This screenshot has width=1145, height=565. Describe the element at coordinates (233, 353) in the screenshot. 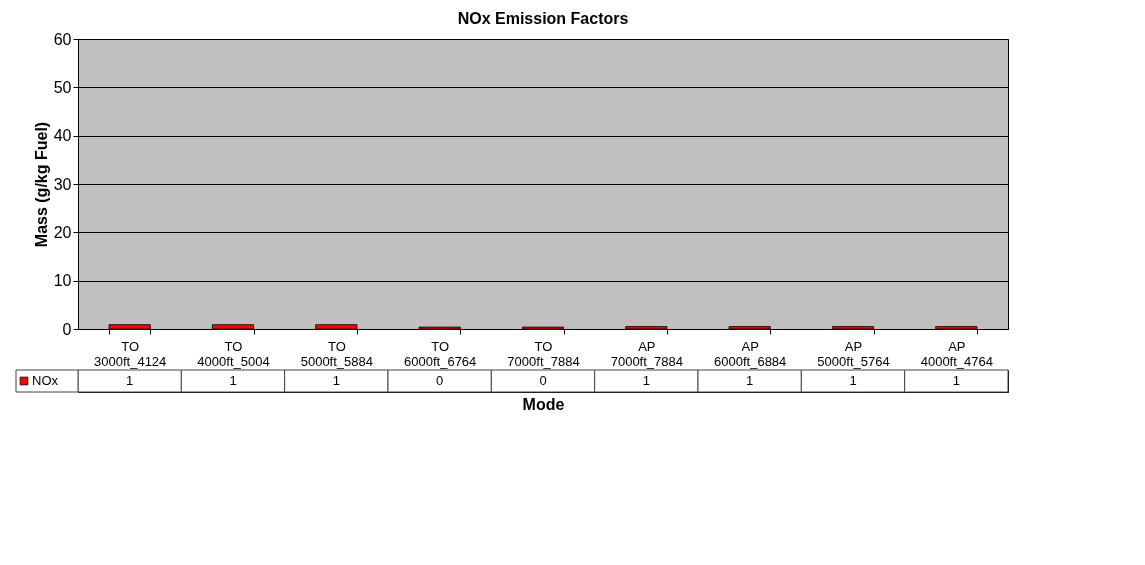

I see `x-tick-label: TO 4000ft_5004` at that location.